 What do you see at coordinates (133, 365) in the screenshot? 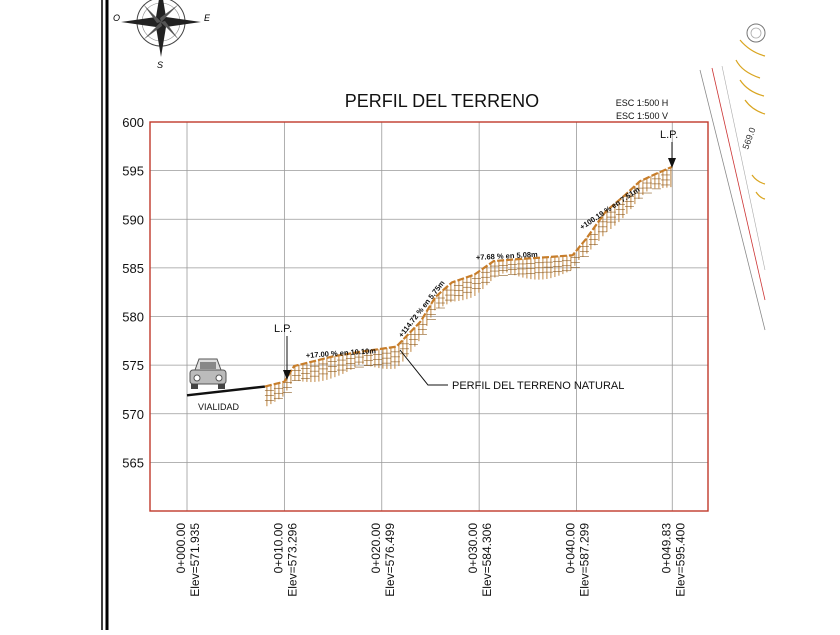
I see `y-tick-label: 575` at bounding box center [133, 365].